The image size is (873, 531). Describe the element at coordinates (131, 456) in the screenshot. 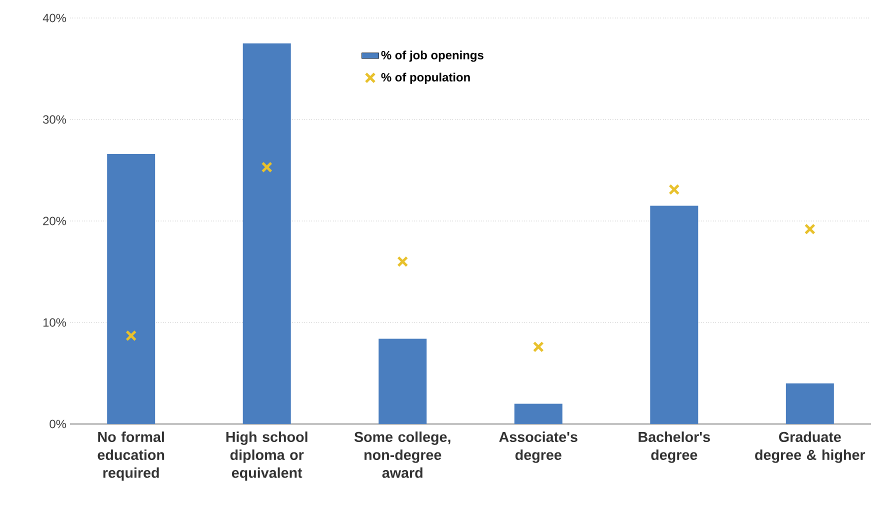

I see `x-tick-label: No formal education required` at that location.